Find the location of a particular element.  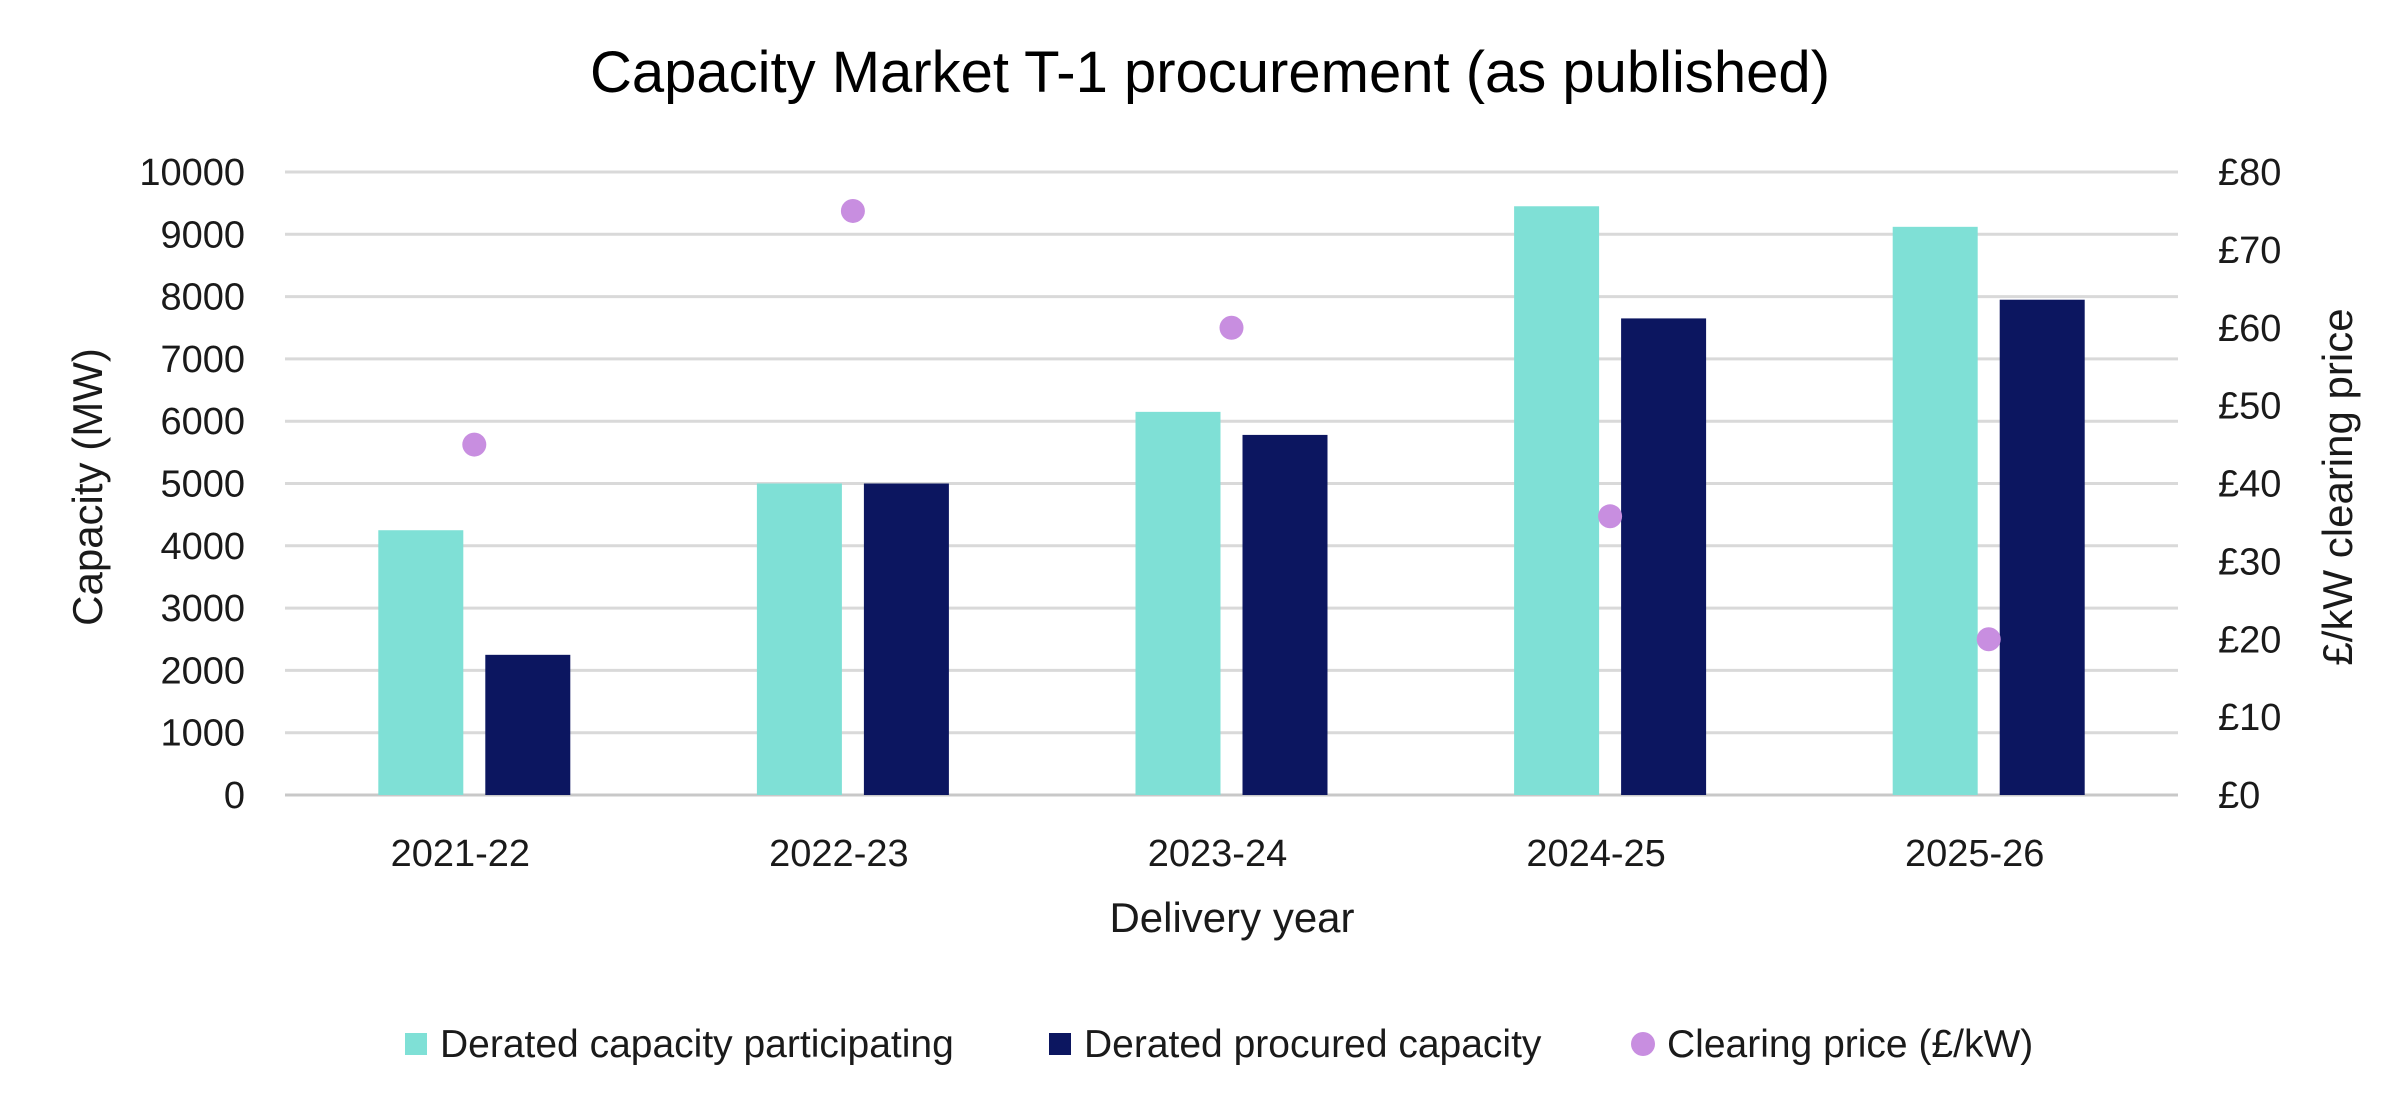

y-tick-label: 5000 is located at coordinates (202, 485).